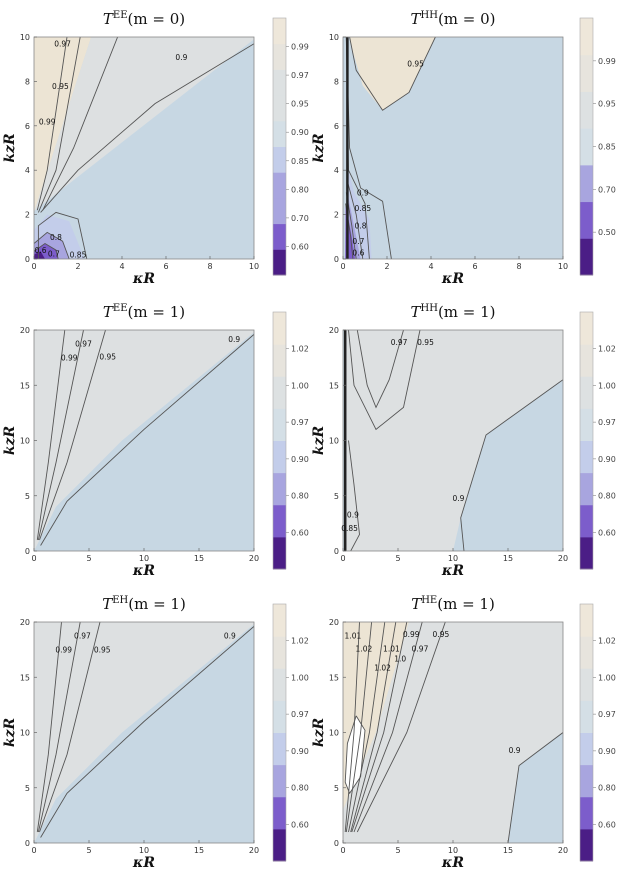 The width and height of the screenshot is (623, 878). What do you see at coordinates (334, 733) in the screenshot?
I see `y-tick-label: 10` at bounding box center [334, 733].